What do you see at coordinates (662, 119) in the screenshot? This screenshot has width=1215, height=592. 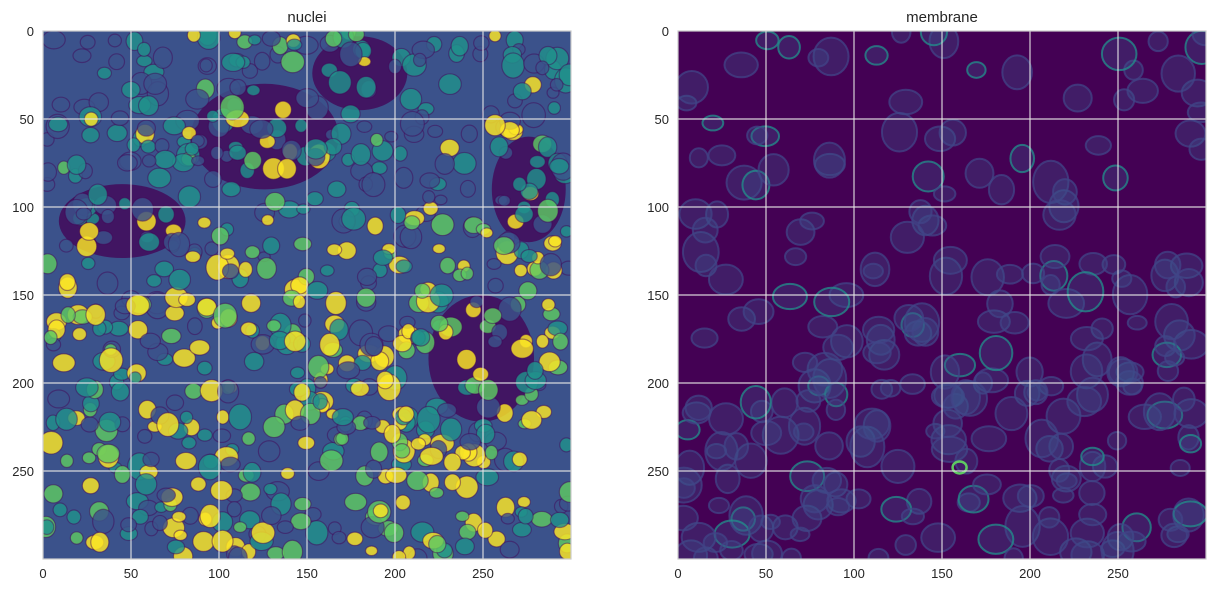 I see `y-tick-label: 50` at bounding box center [662, 119].